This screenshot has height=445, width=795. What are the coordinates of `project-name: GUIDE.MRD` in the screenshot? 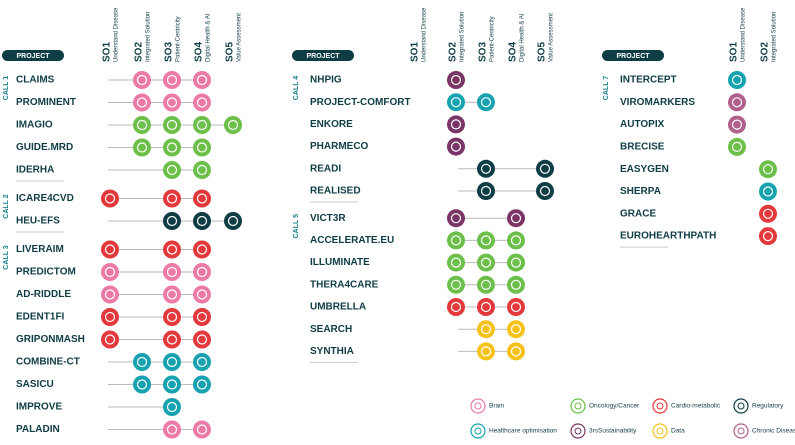 It's located at (44, 147).